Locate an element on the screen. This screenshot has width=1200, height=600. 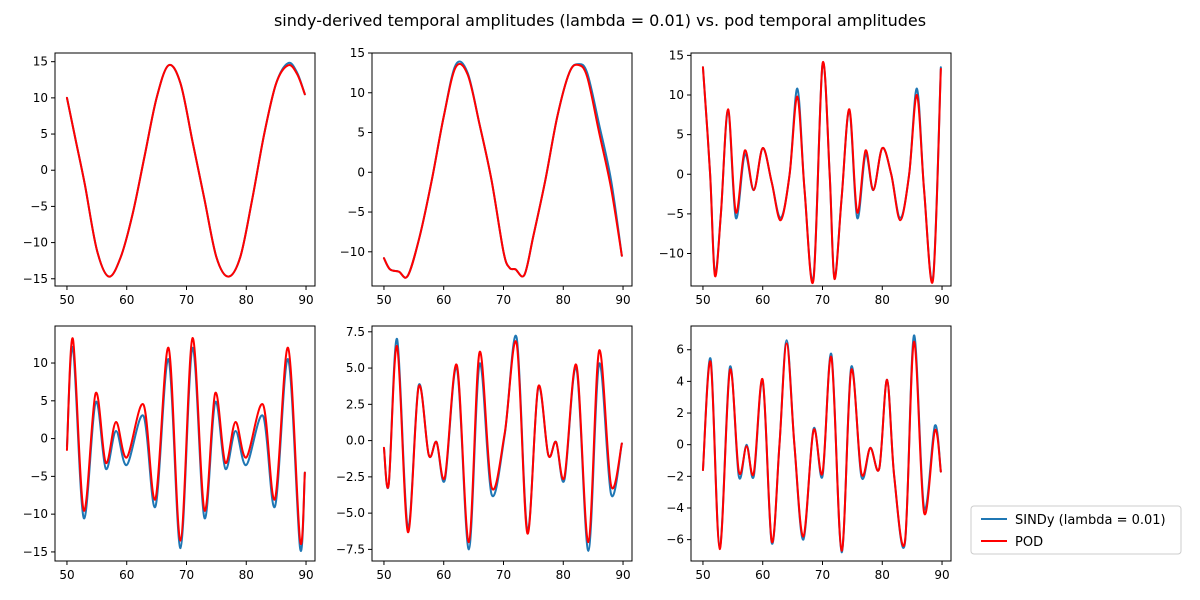
subplot-3: 50 60 70 80 90 −10 −5 0 5 10 15 is located at coordinates (805, 177).